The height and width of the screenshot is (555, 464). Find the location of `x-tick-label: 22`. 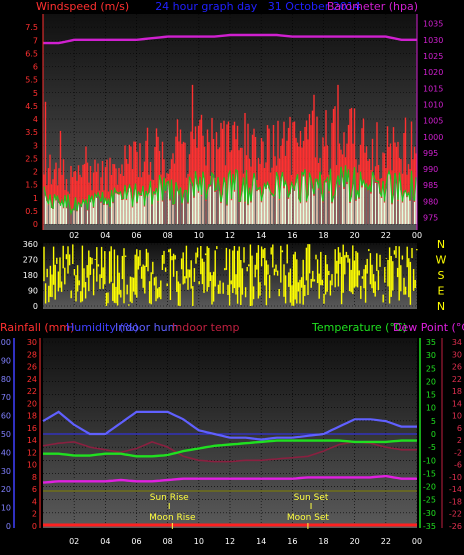

x-tick-label: 22 is located at coordinates (386, 541).